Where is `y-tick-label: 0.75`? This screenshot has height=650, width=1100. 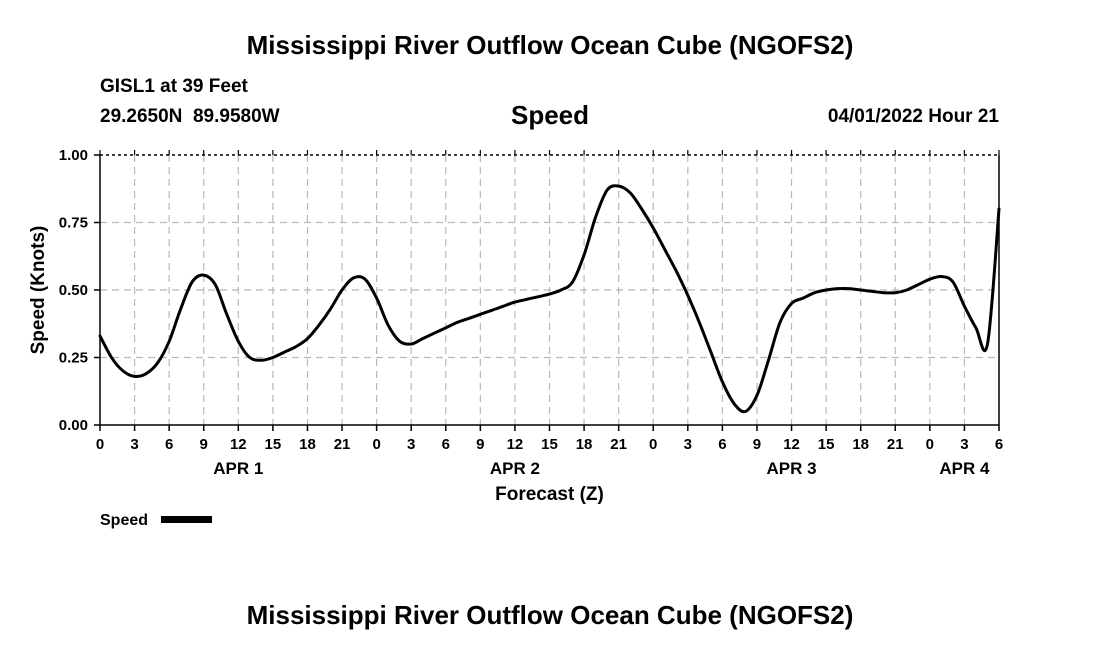
y-tick-label: 0.75 is located at coordinates (73, 223).